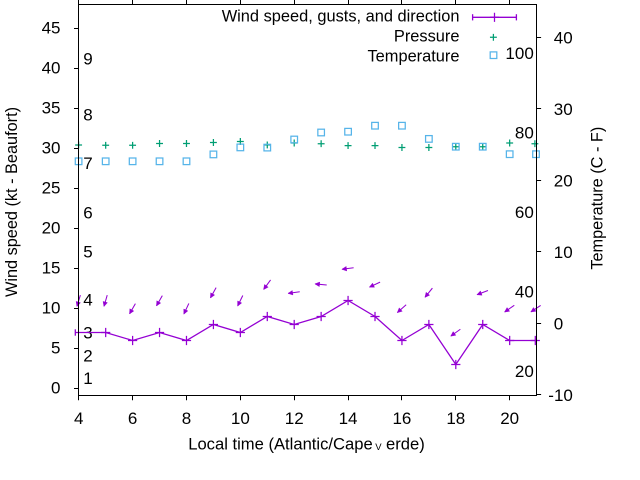 Image resolution: width=640 pixels, height=480 pixels. What do you see at coordinates (413, 57) in the screenshot?
I see `svg-text: Temperature` at bounding box center [413, 57].